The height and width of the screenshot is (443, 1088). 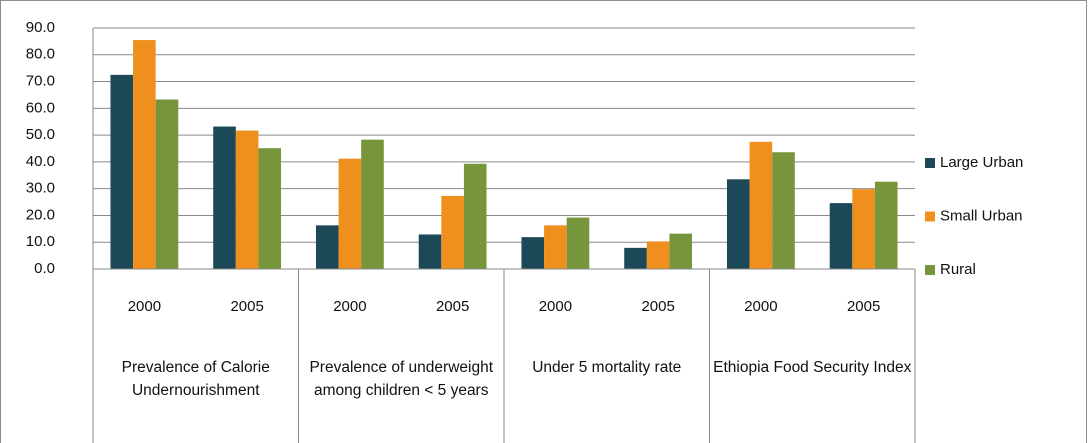 What do you see at coordinates (40, 27) in the screenshot?
I see `y-tick-label: 90.0` at bounding box center [40, 27].